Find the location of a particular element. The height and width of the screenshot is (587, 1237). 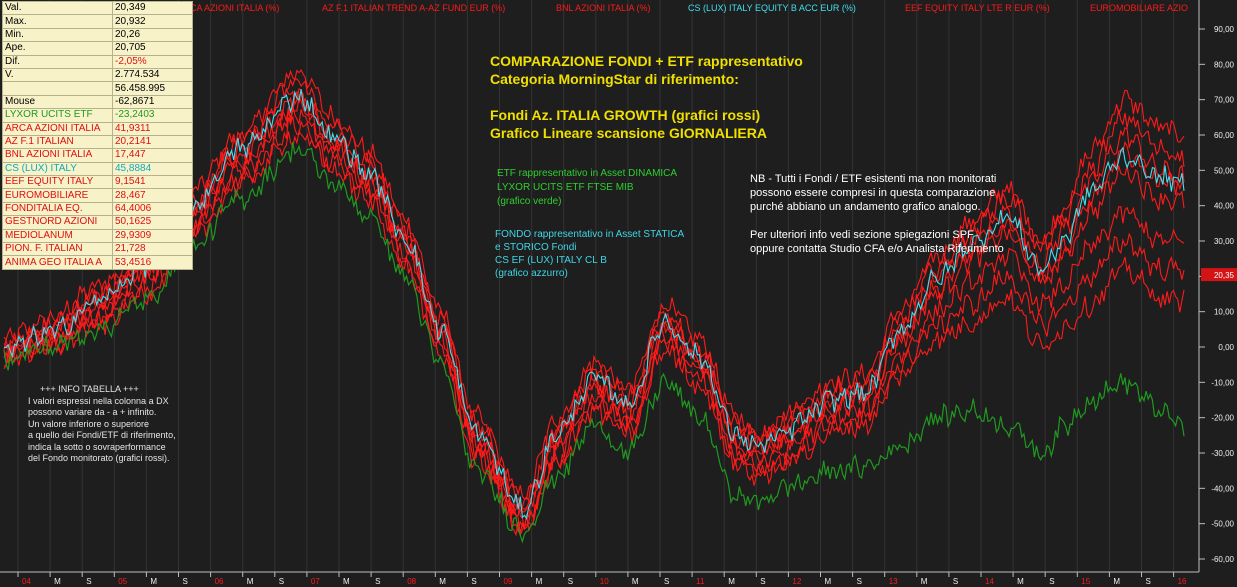

table-cell-label: LYXOR UCITS ETF is located at coordinates (57, 115).